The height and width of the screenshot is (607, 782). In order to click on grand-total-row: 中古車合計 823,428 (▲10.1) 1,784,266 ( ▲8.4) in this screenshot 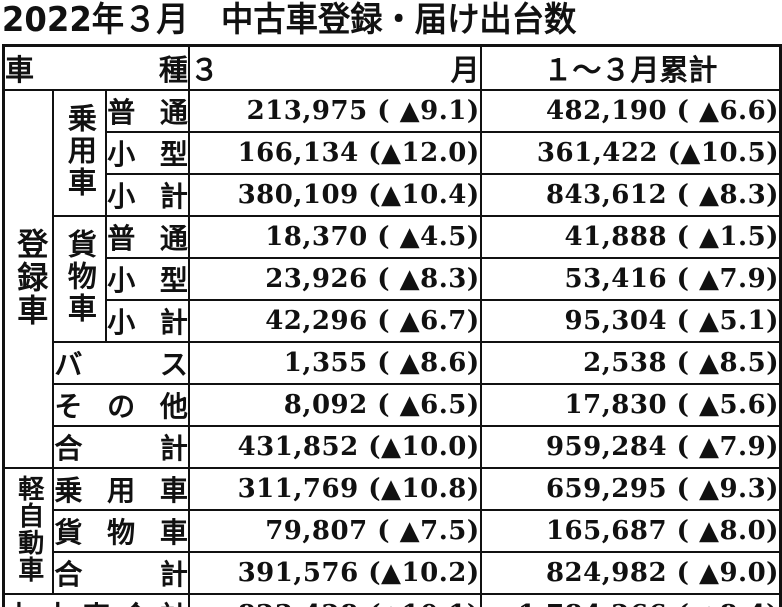, I will do `click(392, 600)`.